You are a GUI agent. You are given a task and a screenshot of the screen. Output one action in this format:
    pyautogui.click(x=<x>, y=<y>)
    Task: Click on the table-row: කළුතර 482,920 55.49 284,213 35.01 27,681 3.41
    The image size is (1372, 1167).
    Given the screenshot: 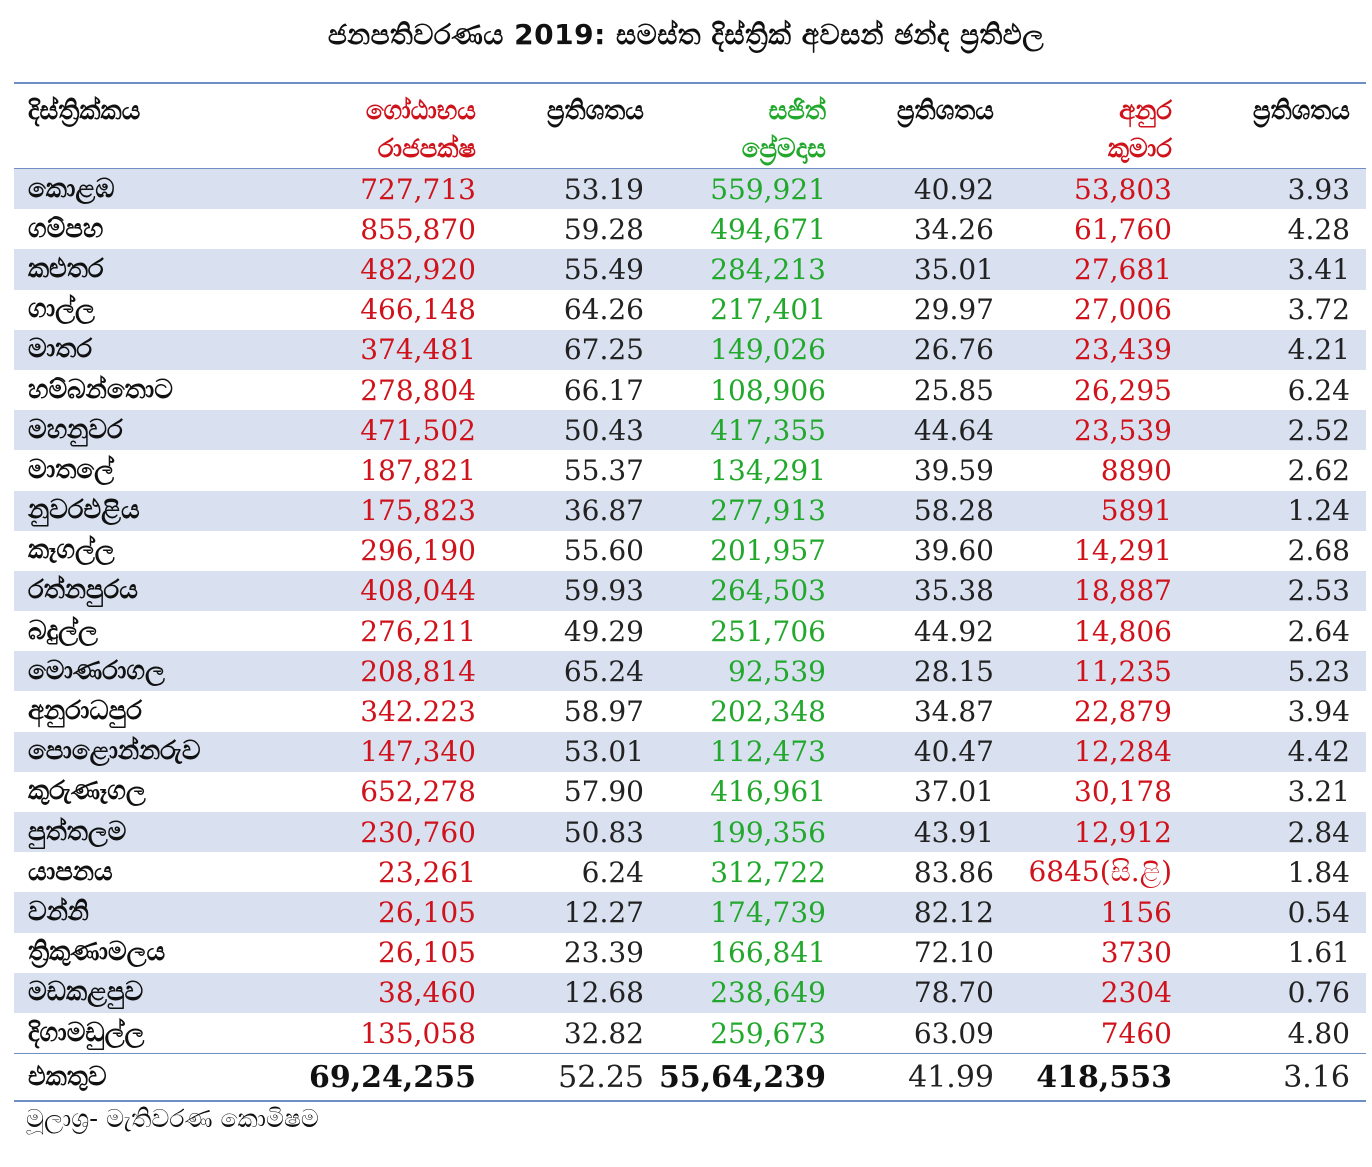 What is the action you would take?
    pyautogui.click(x=690, y=269)
    